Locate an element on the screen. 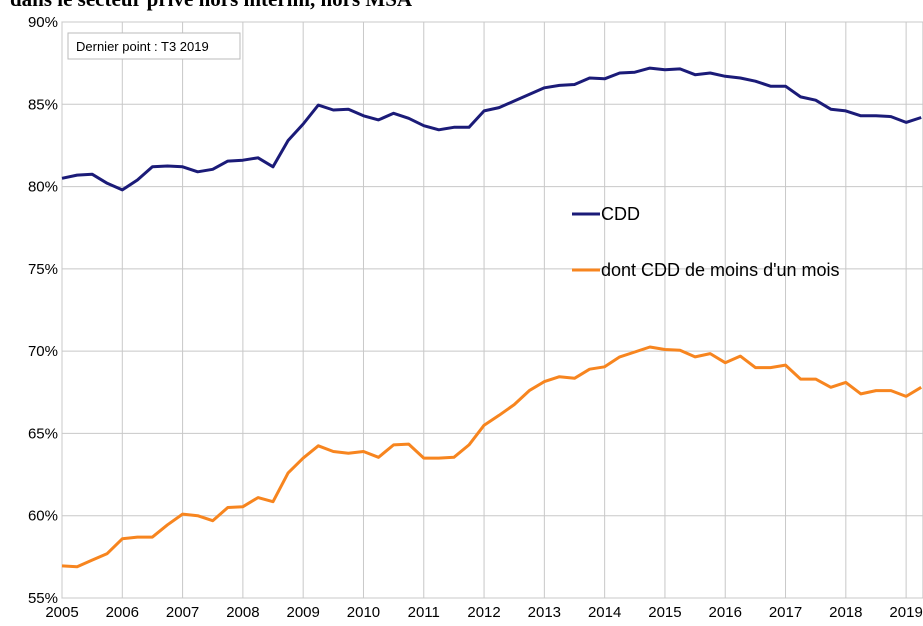 The width and height of the screenshot is (923, 626). y-tick-label: 65% is located at coordinates (43, 433).